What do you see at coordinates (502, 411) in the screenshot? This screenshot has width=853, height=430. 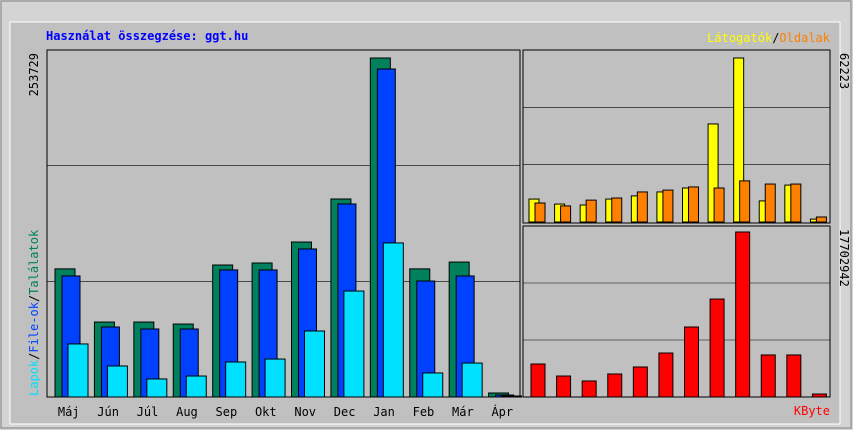 I see `x-tick-label: Ápr` at bounding box center [502, 411].